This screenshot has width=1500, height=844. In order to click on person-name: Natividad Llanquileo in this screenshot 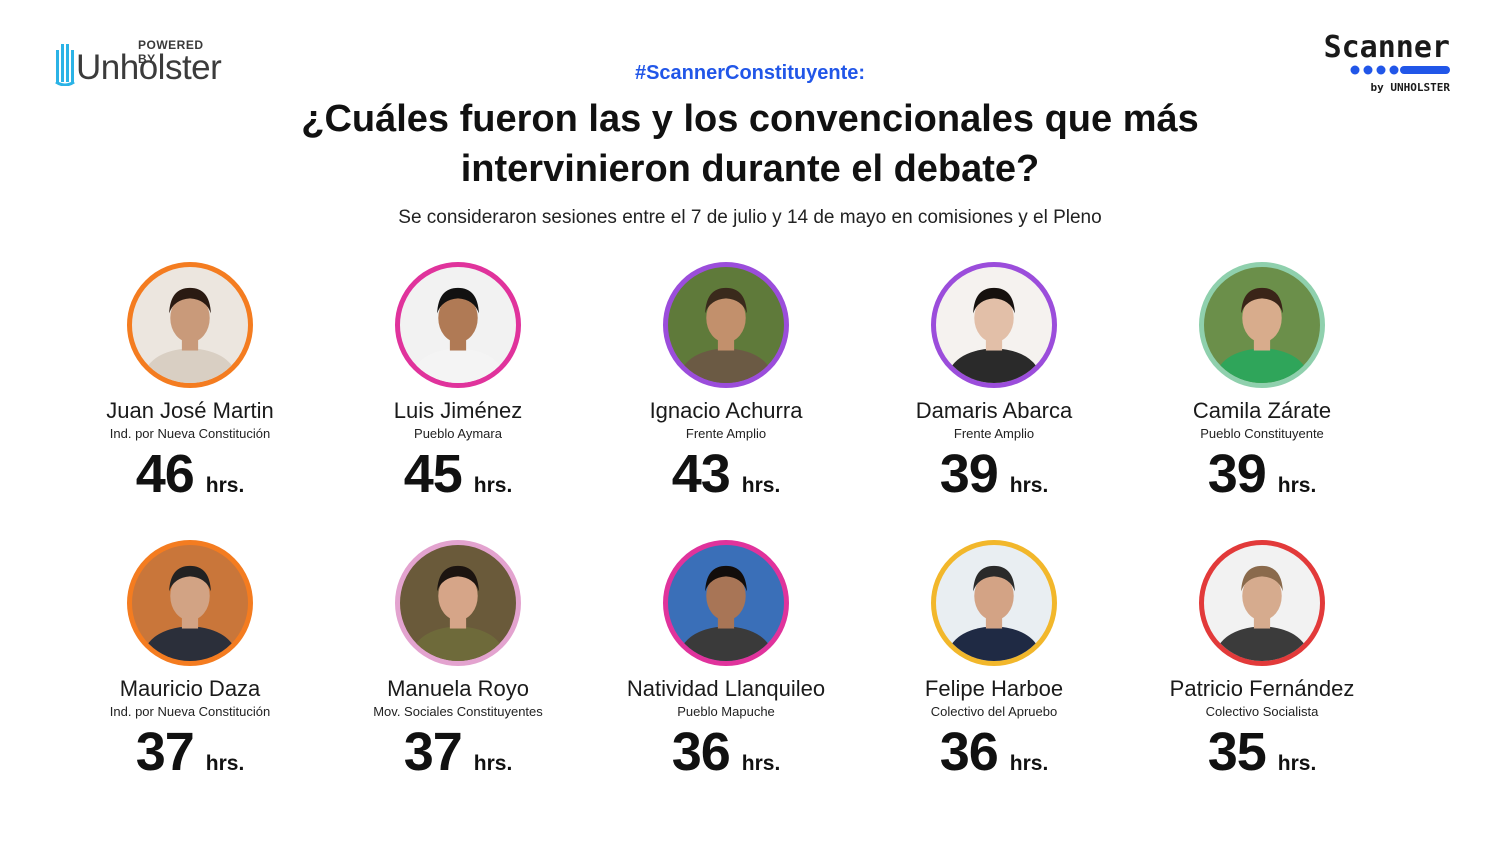, I will do `click(726, 688)`.